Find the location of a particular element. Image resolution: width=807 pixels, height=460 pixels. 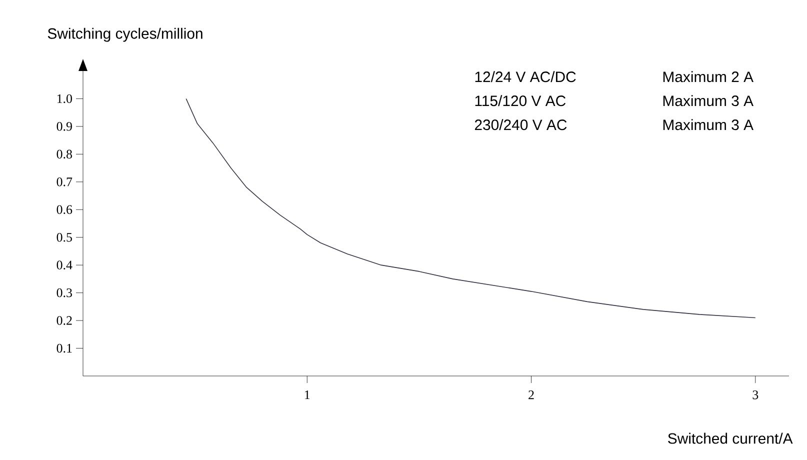

annotation: 12/24 V AC/DC is located at coordinates (525, 76).